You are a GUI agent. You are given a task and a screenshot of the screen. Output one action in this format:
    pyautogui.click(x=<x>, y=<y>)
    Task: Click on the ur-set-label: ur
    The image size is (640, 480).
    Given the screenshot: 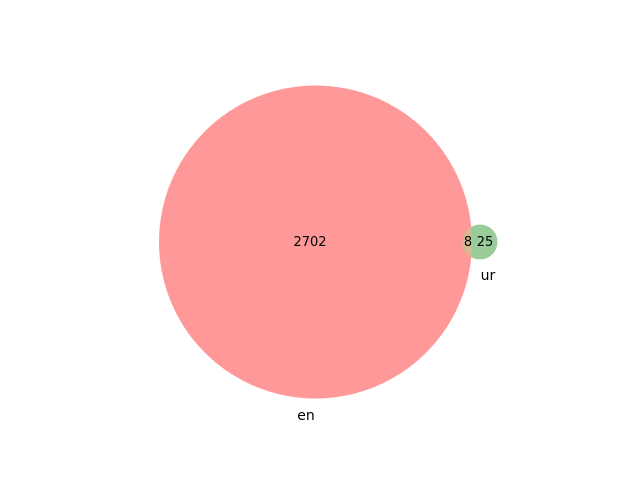 What is the action you would take?
    pyautogui.click(x=488, y=276)
    